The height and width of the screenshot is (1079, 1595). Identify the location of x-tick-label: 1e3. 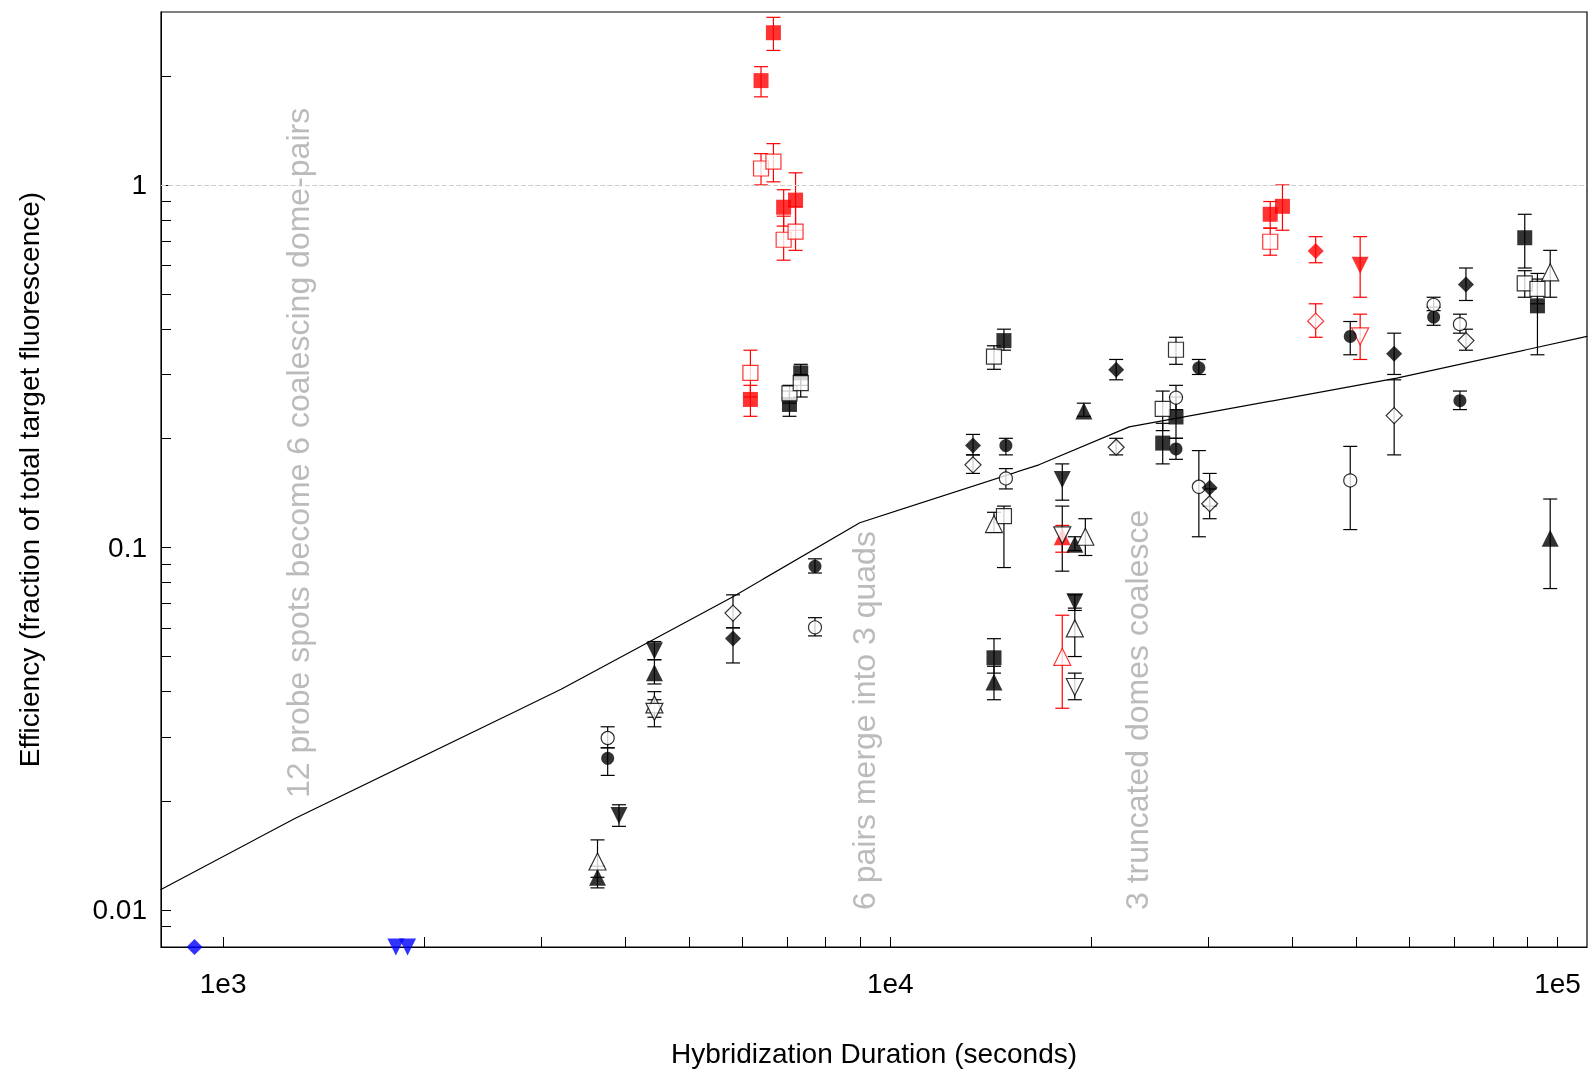
(223, 983).